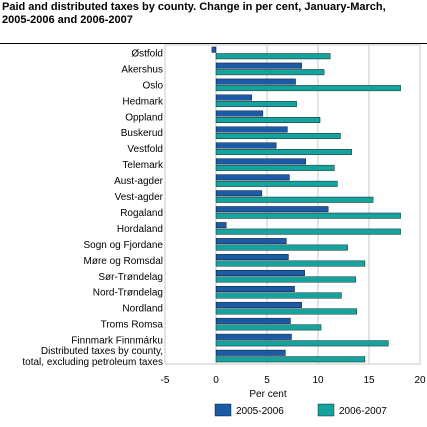 This screenshot has height=427, width=427. What do you see at coordinates (293, 380) in the screenshot?
I see `x-tick-labels: -5 0 5 10 15 20` at bounding box center [293, 380].